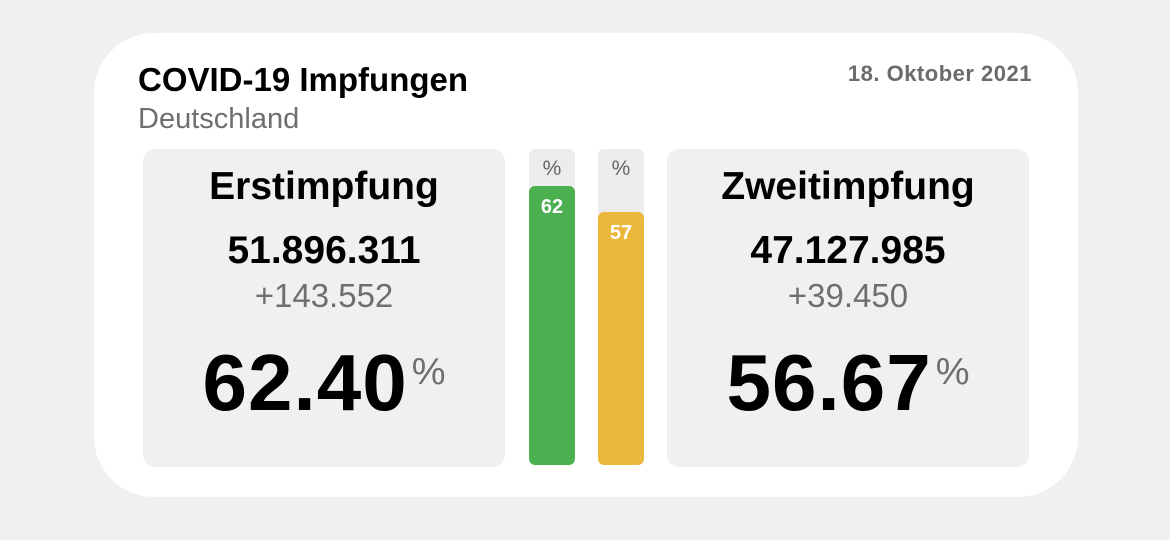 The height and width of the screenshot is (540, 1170). I want to click on first-dose-percent: 62.40%, so click(324, 383).